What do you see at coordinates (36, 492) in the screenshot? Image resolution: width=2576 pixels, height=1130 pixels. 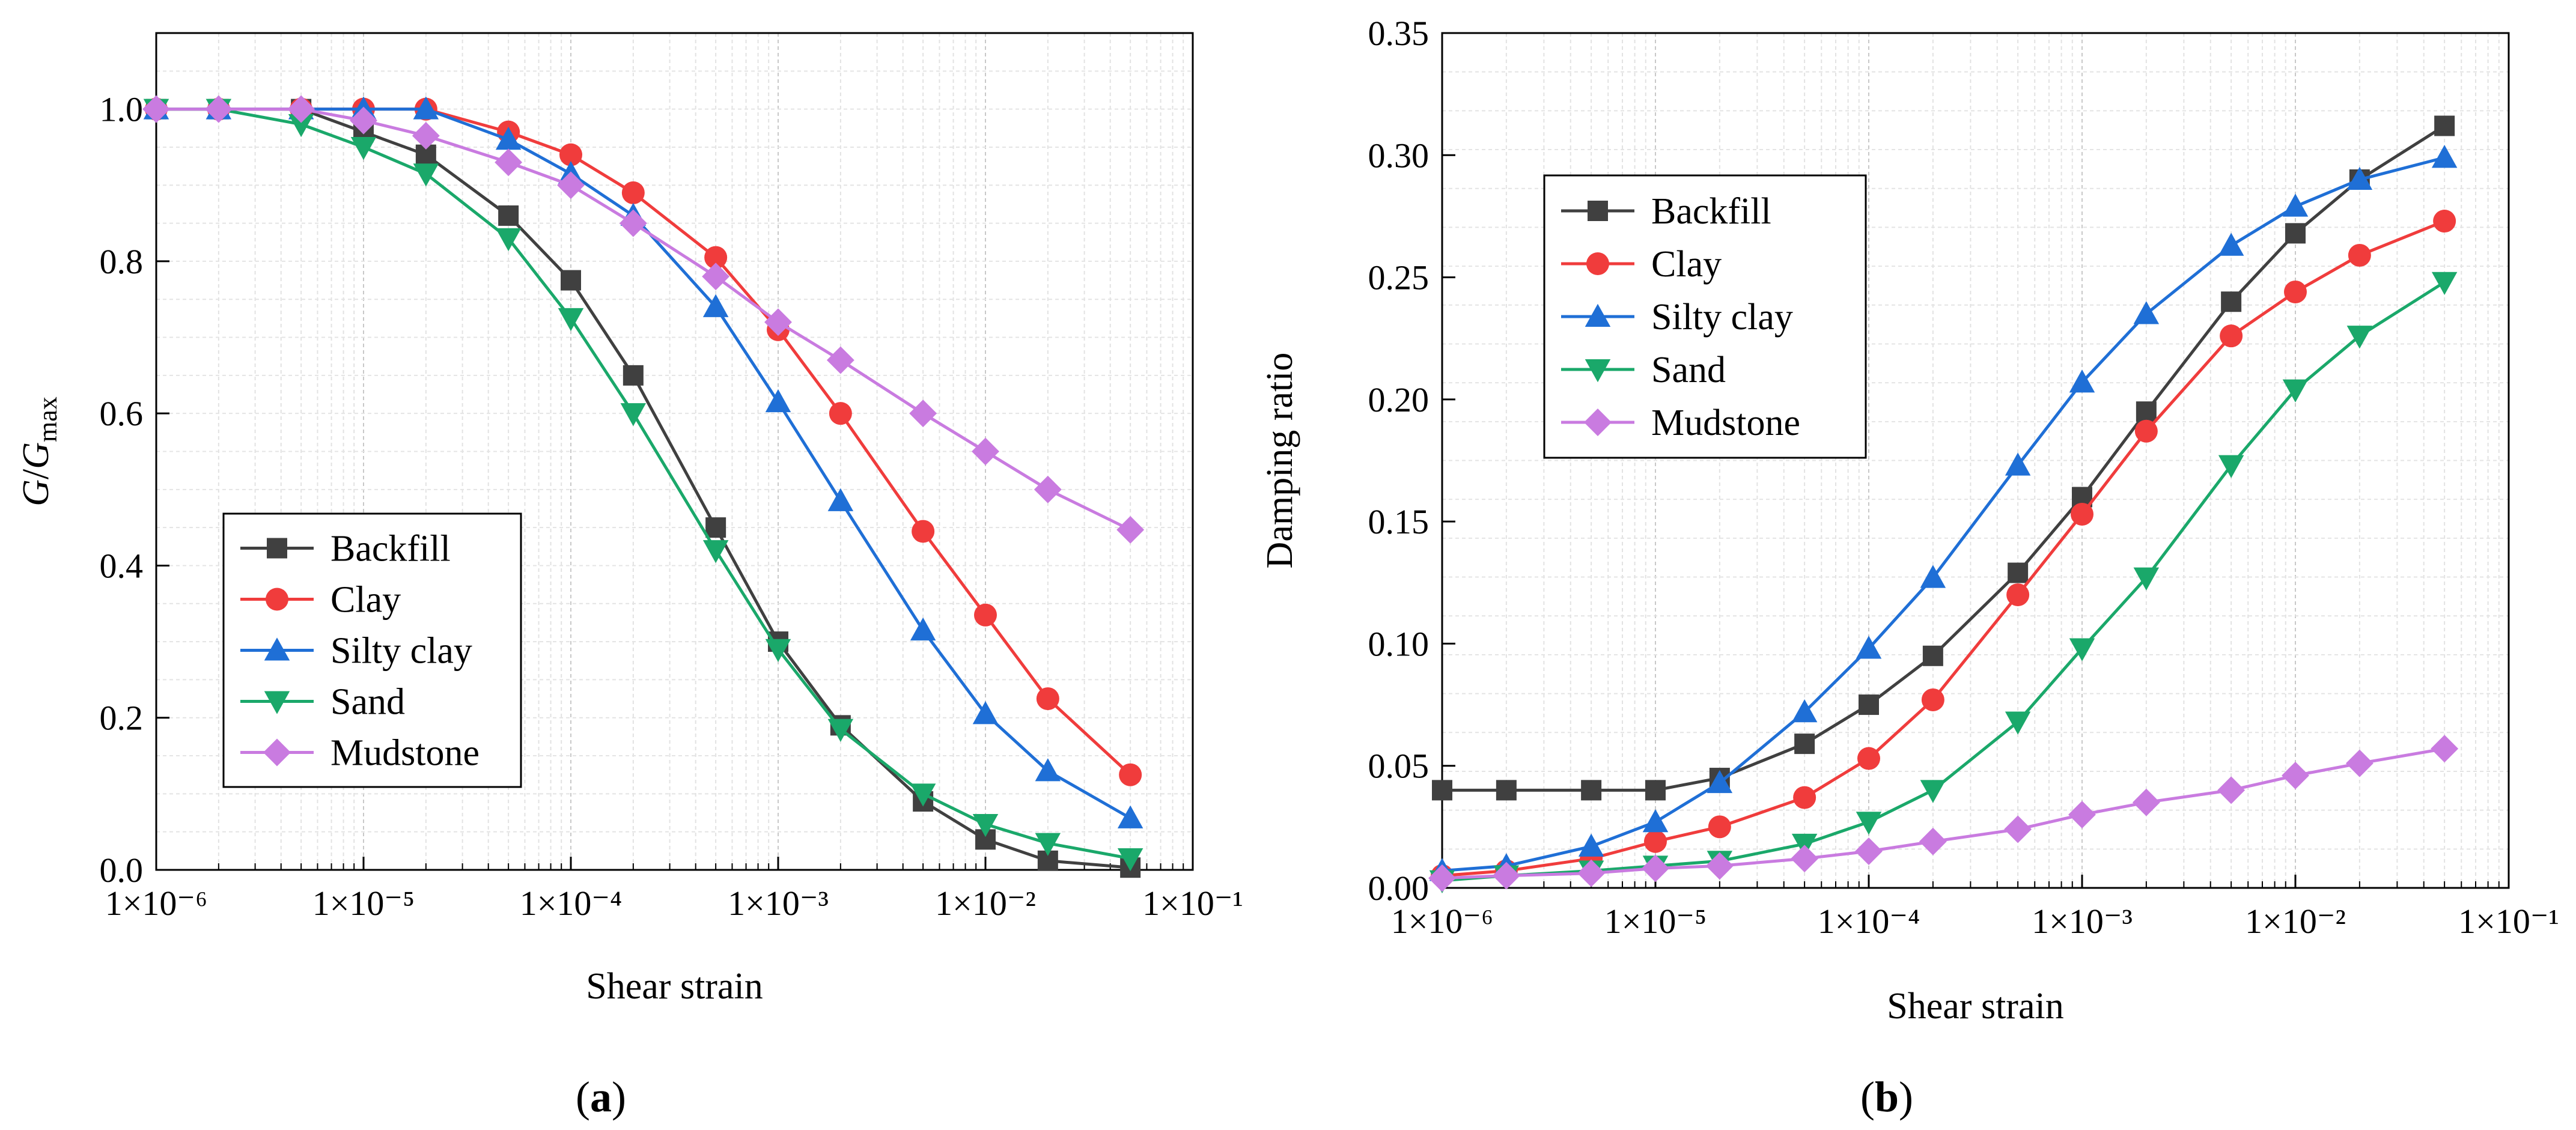 I see `y-axis-title-g: G` at bounding box center [36, 492].